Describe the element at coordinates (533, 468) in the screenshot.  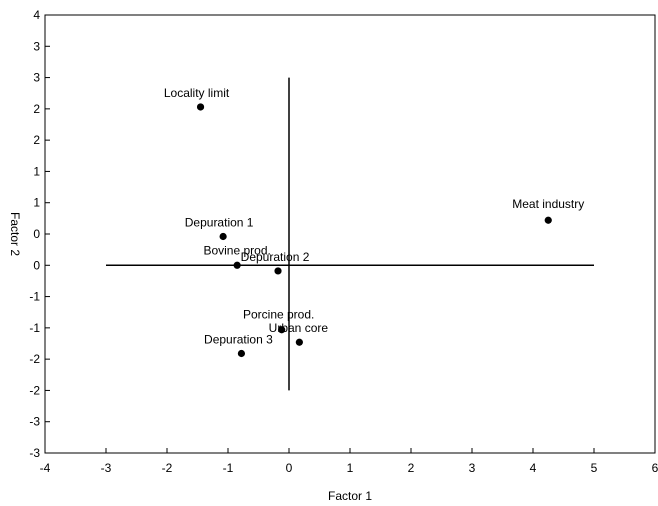
I see `x-tick-label: 4` at that location.